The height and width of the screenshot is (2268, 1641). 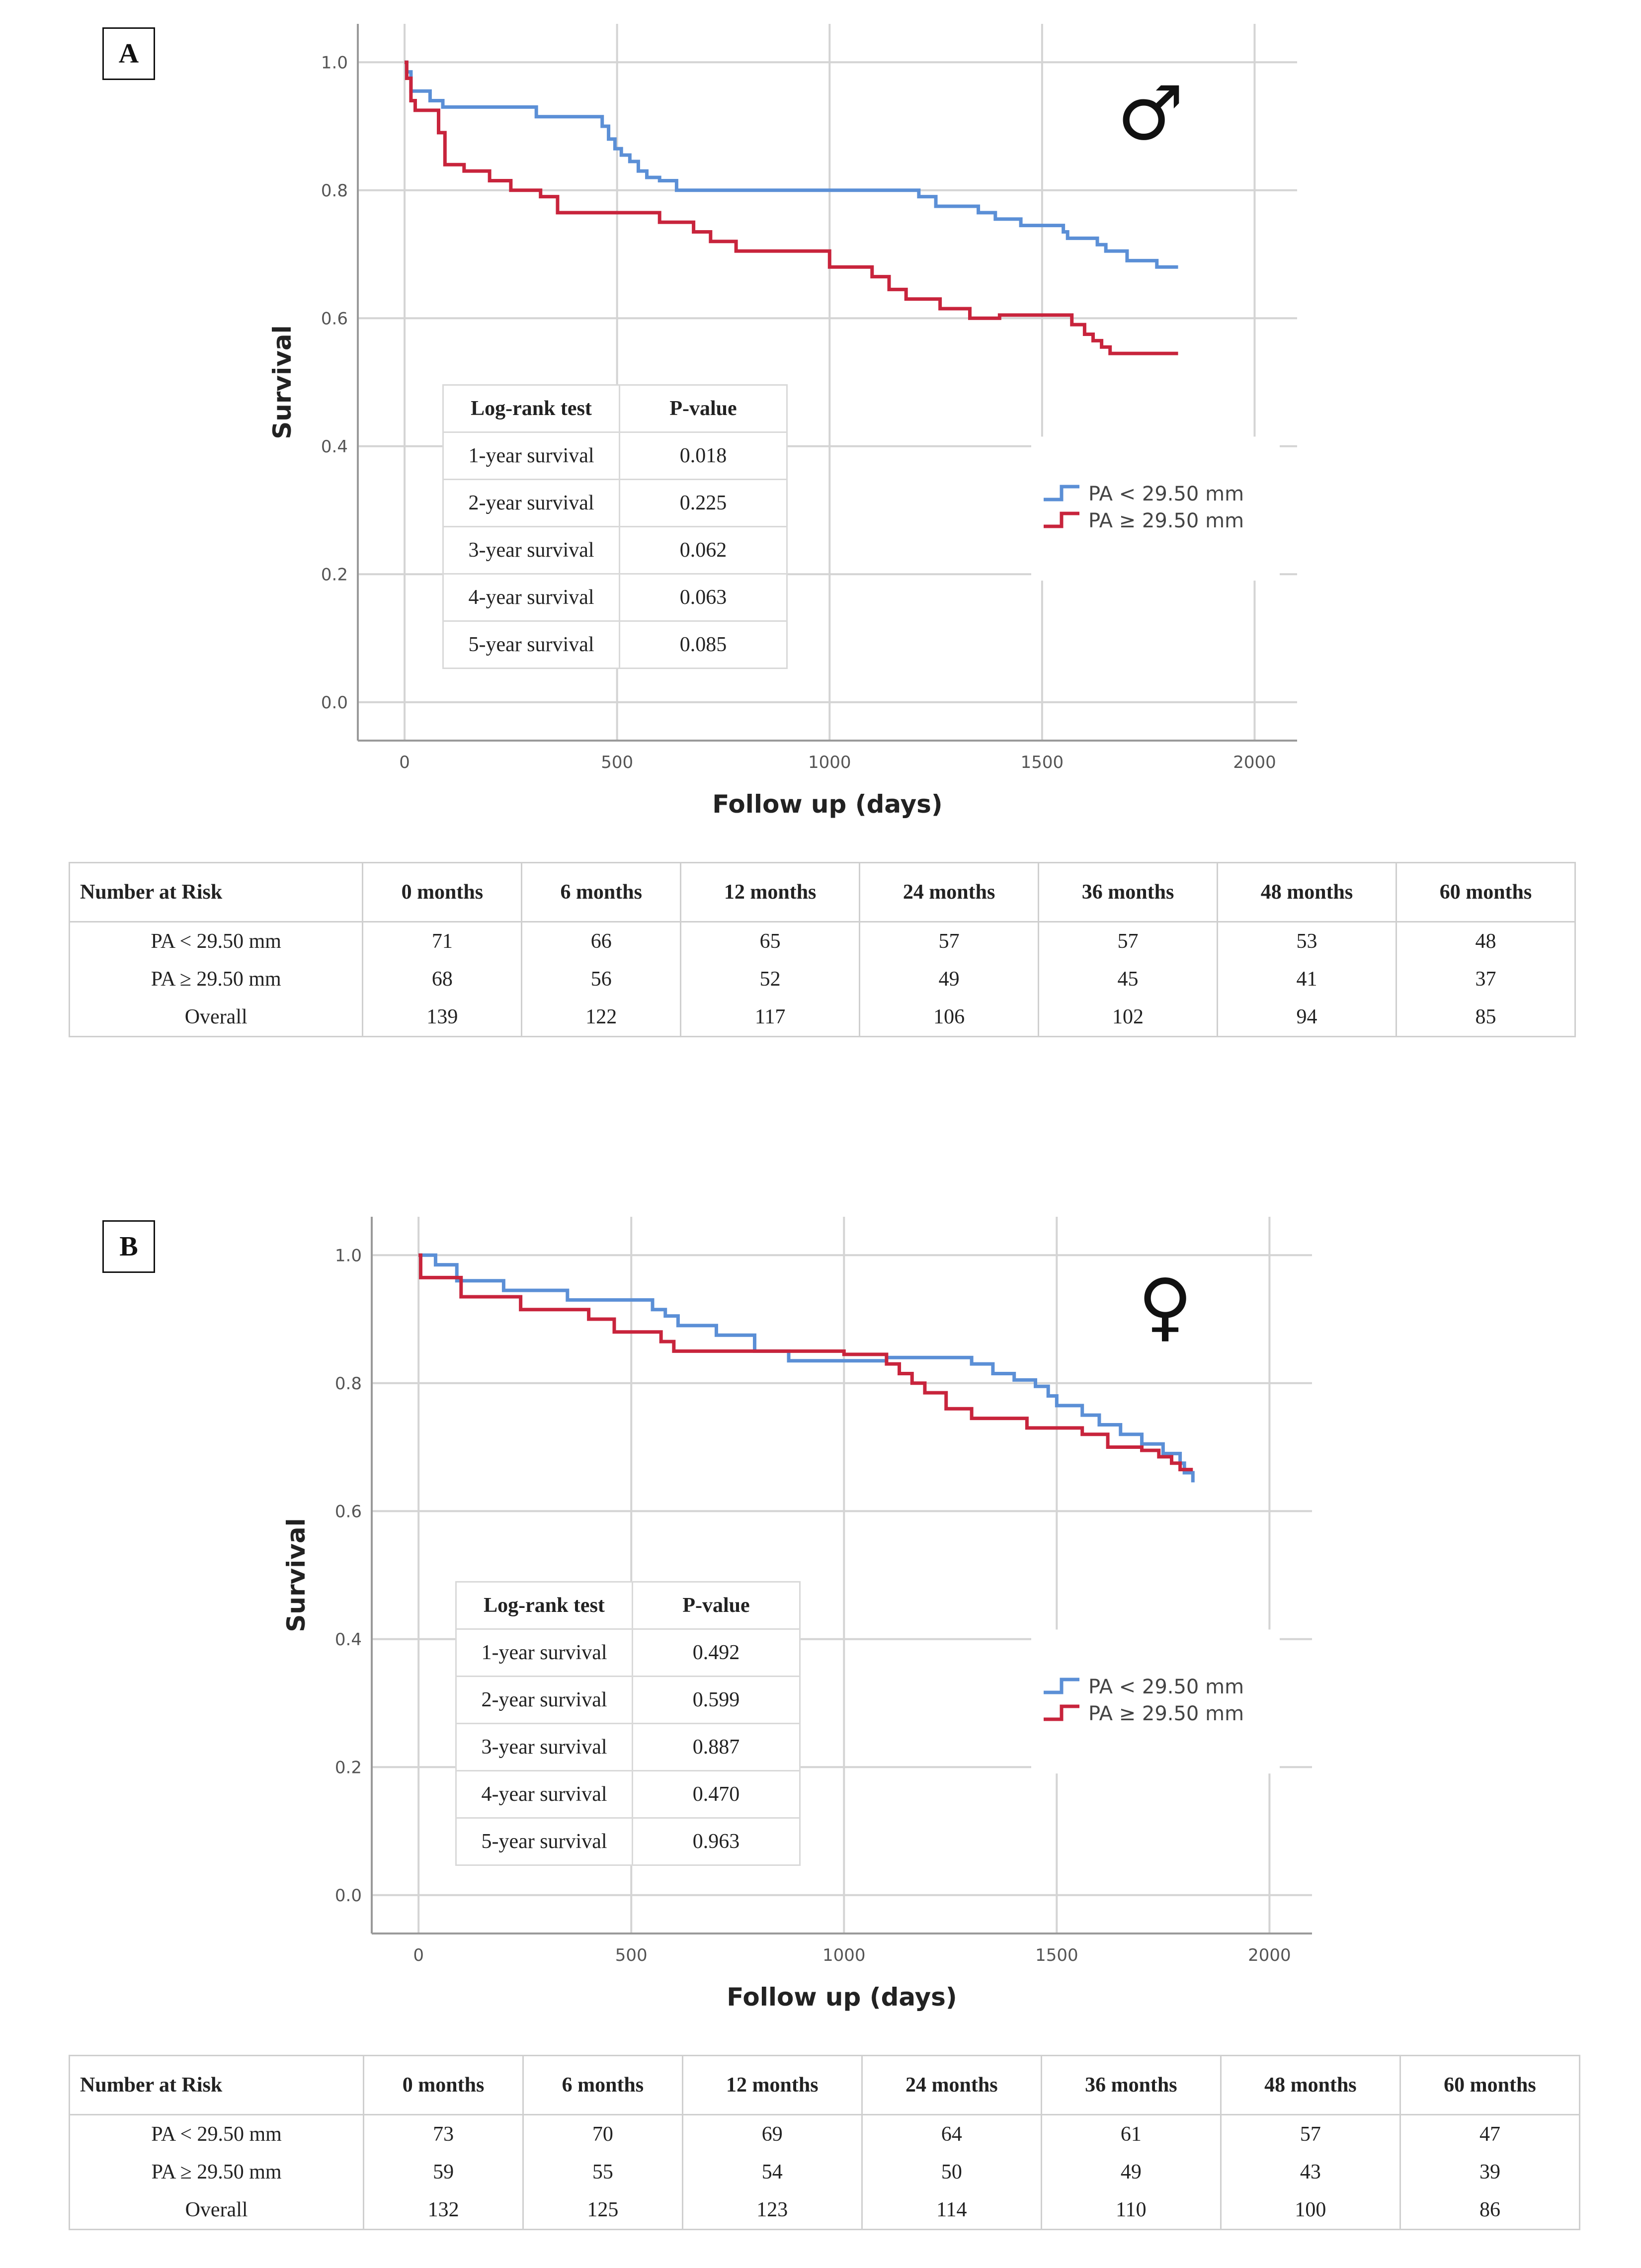 I want to click on logrank-pvalue-cell: 0.225, so click(x=704, y=503).